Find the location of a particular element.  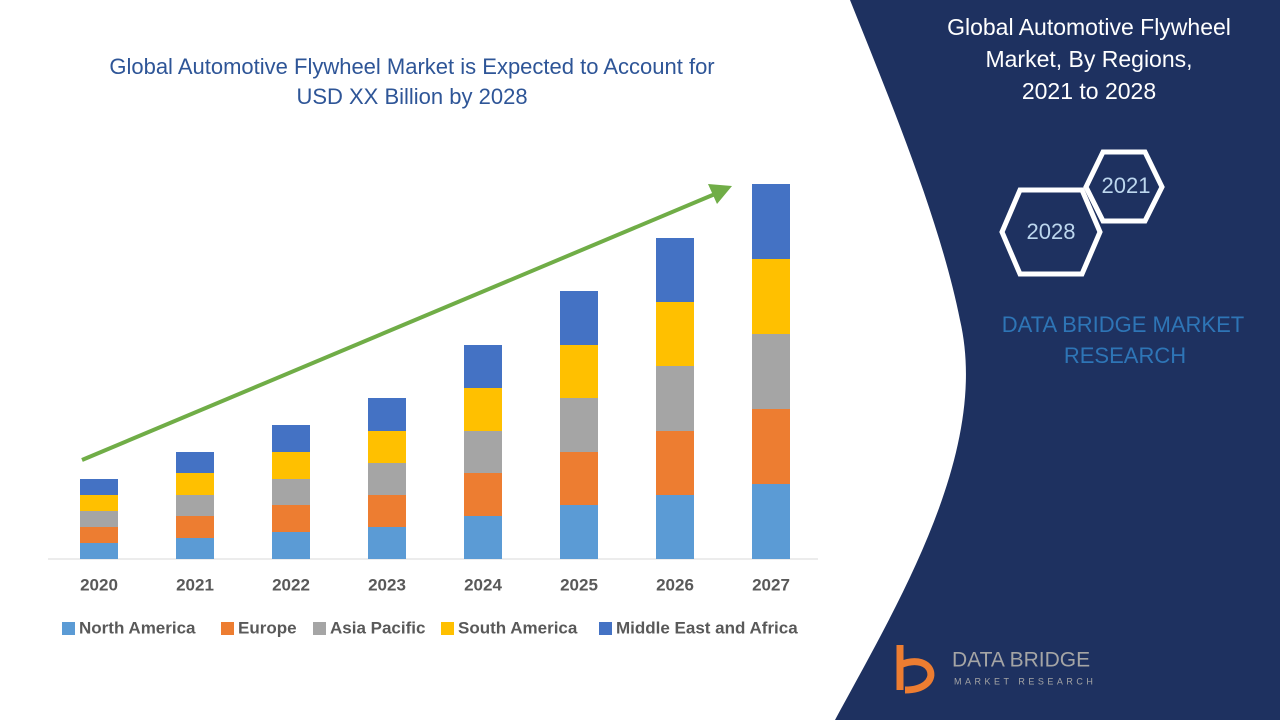

legend-label: South America is located at coordinates (518, 627).